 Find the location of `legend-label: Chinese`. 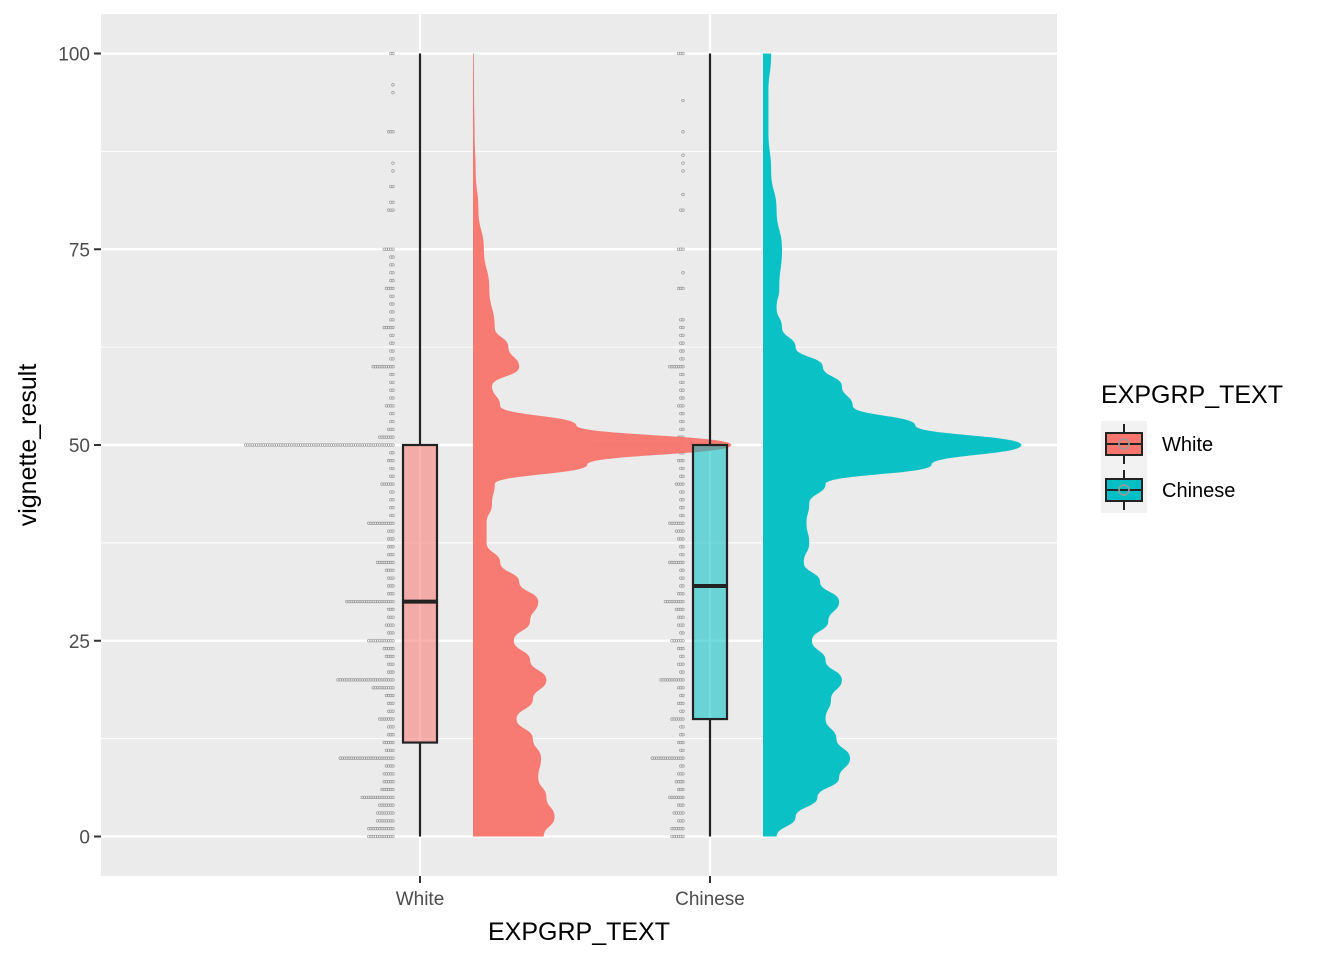

legend-label: Chinese is located at coordinates (1198, 491).